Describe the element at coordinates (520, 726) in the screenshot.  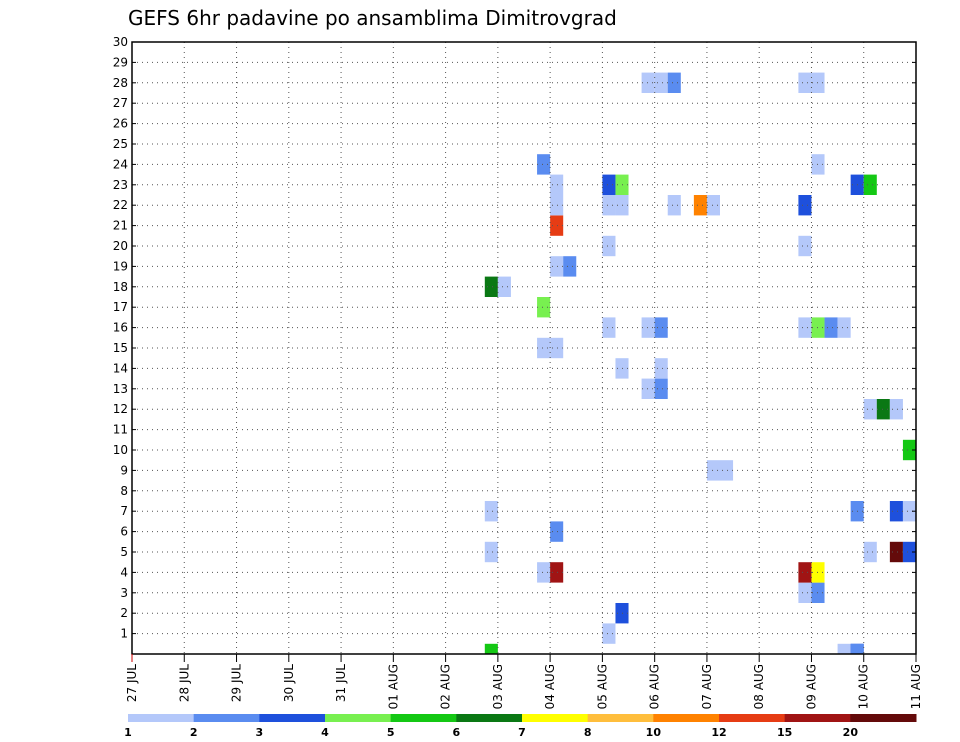
I see `colorbar: 1 2 3 4 5 6 7 8 10 12 15 20` at that location.